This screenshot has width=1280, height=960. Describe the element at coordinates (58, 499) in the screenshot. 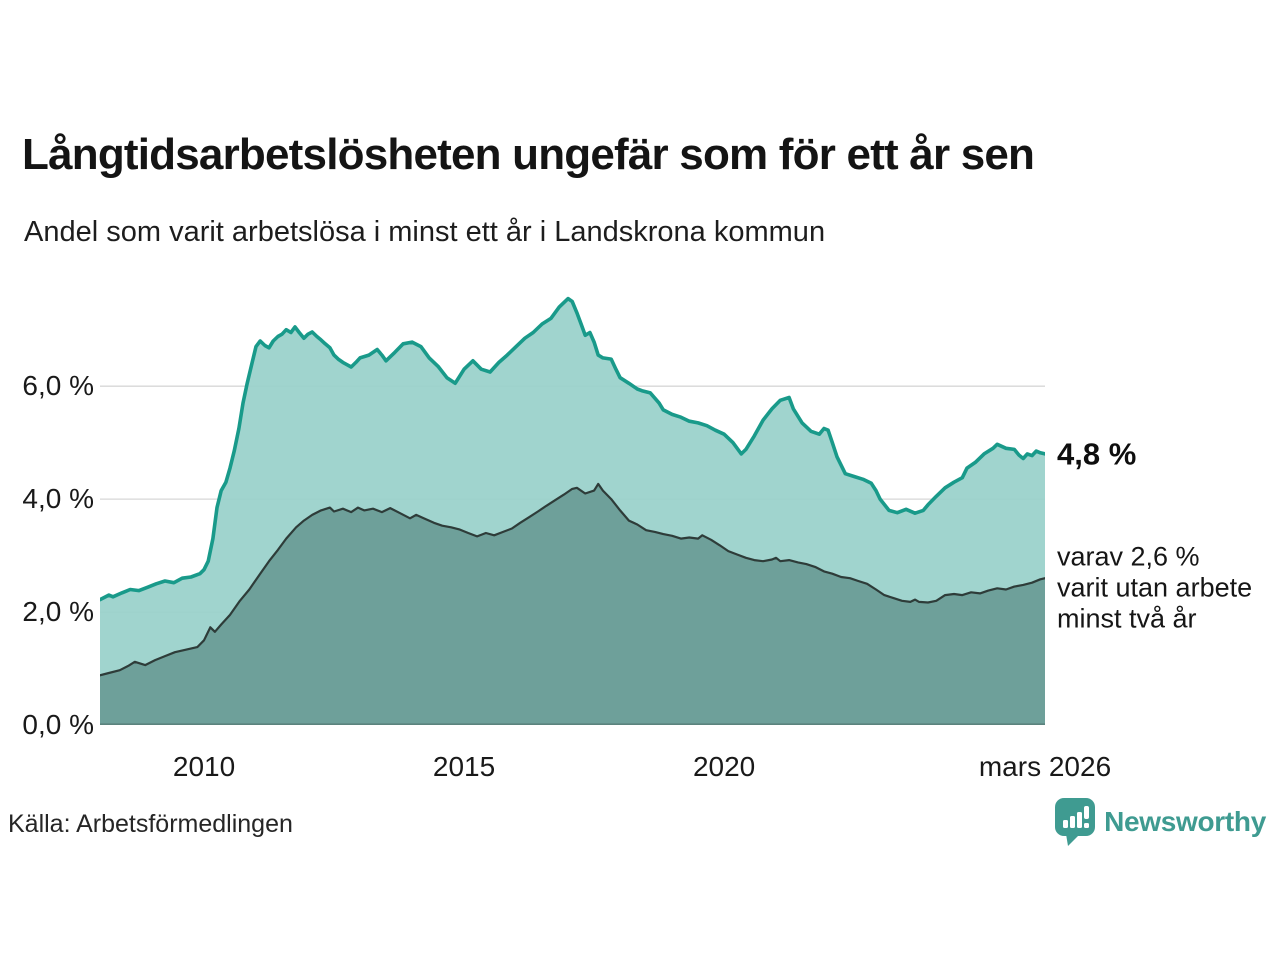

I see `y-tick-label: 4,0 %` at that location.